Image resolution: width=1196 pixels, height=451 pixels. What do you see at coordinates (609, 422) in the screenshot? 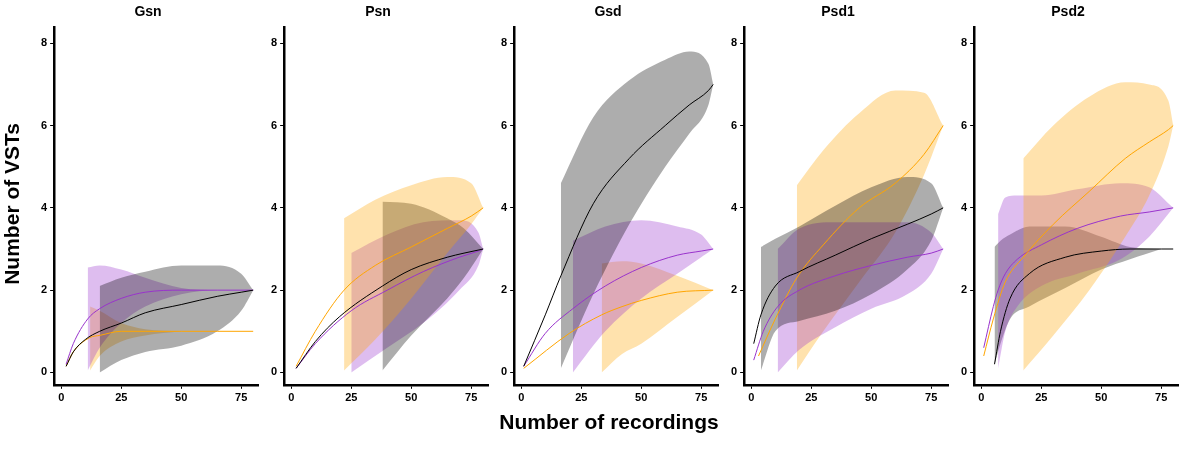
I see `x-axis-title: Number of recordings` at bounding box center [609, 422].